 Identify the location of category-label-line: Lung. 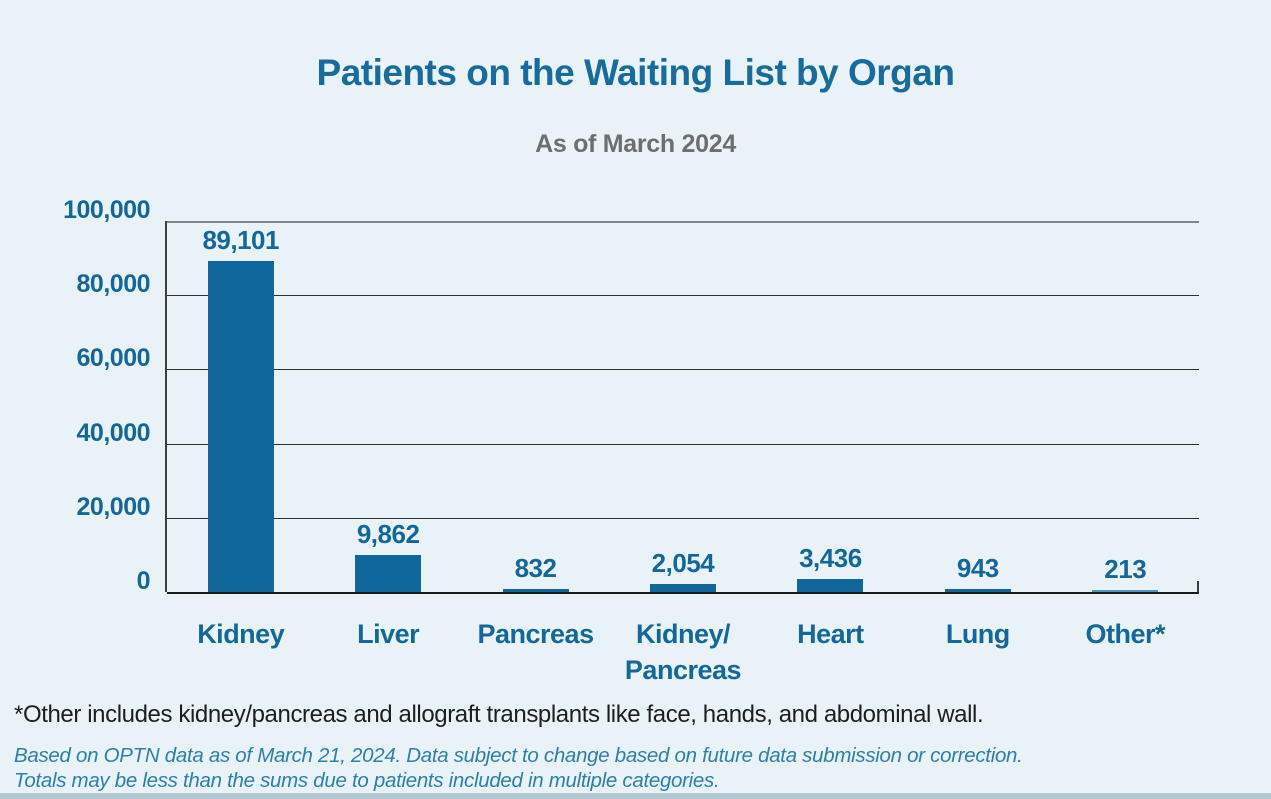
(977, 634).